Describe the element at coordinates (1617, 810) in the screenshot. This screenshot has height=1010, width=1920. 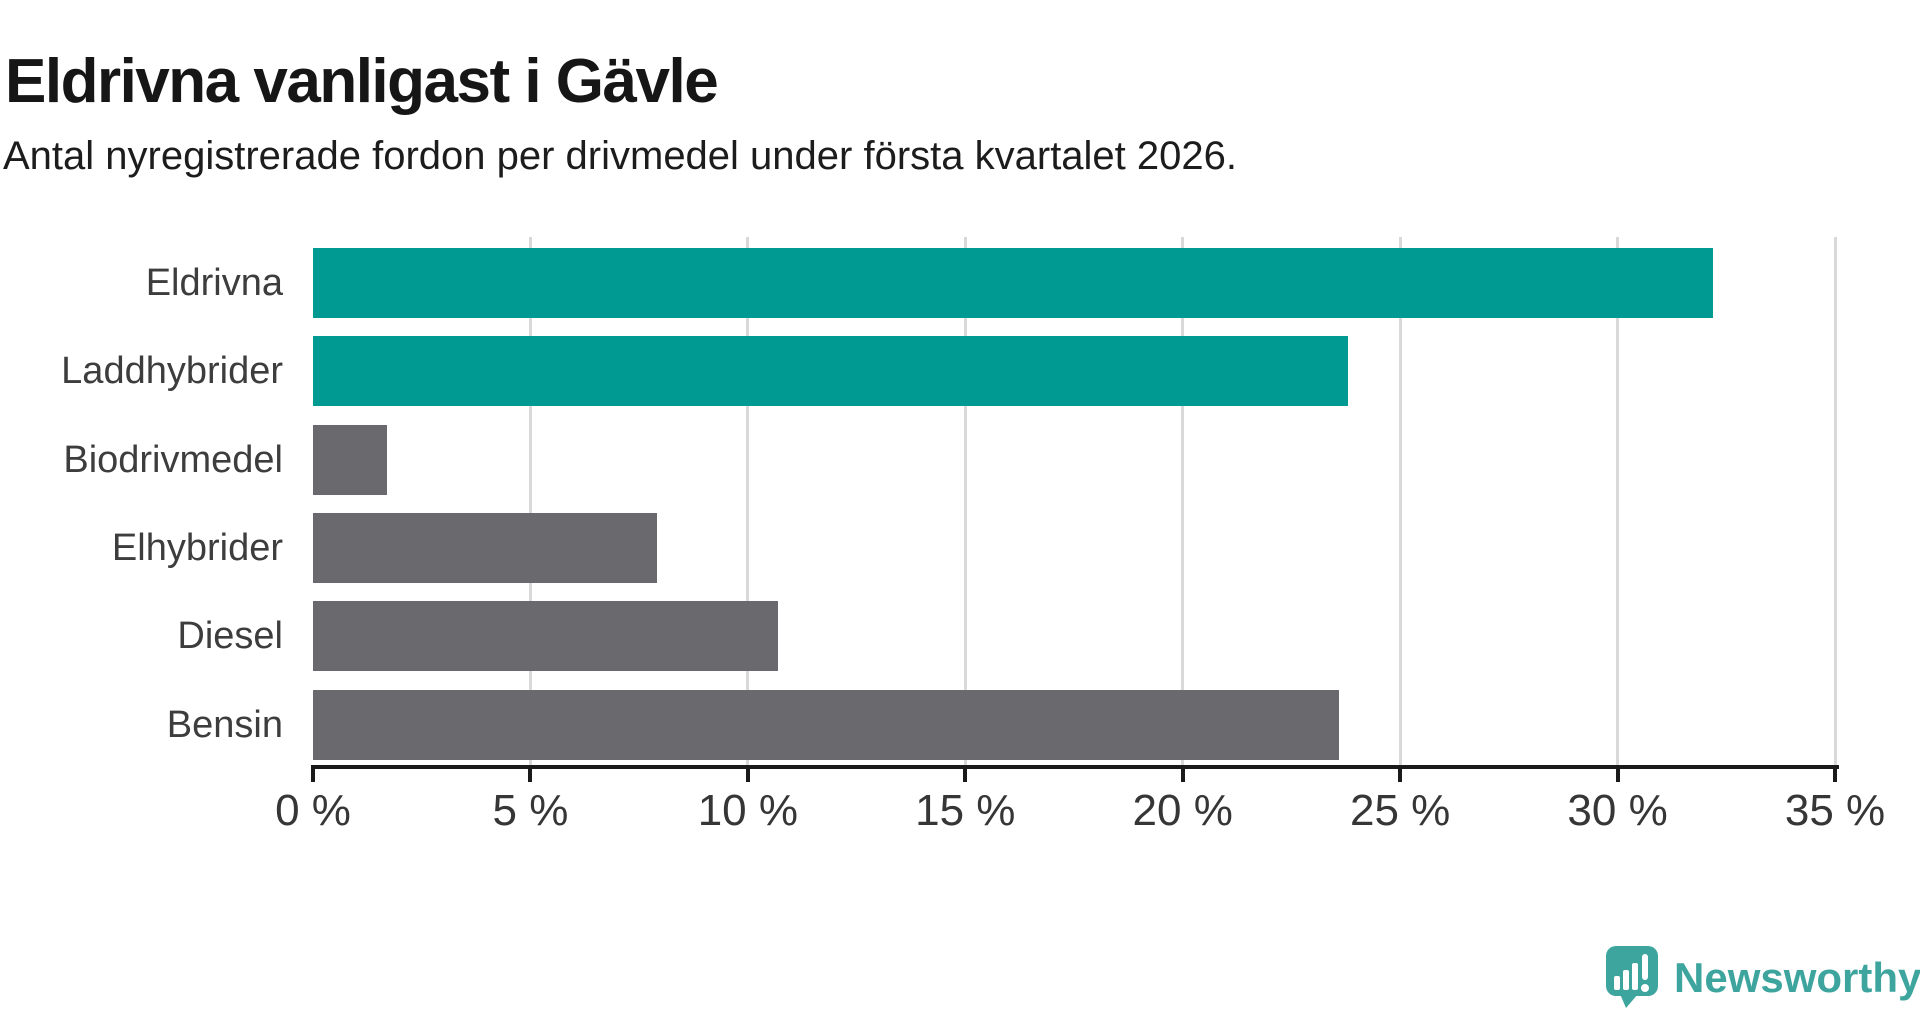
I see `tick-label: 30 %` at that location.